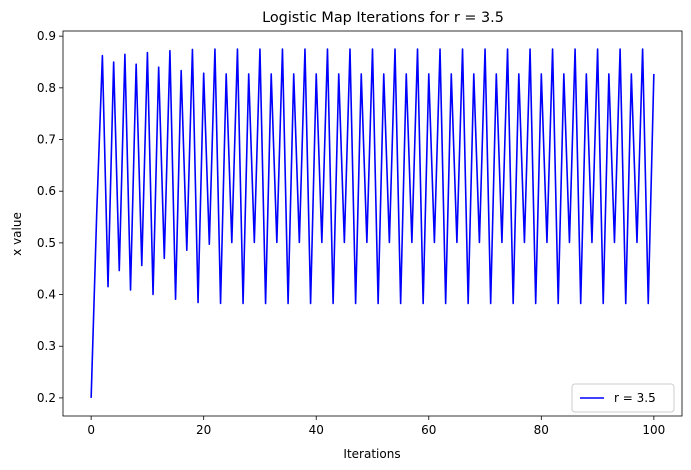 This screenshot has width=691, height=470. Describe the element at coordinates (46, 295) in the screenshot. I see `y-tick-label: 0.4` at that location.